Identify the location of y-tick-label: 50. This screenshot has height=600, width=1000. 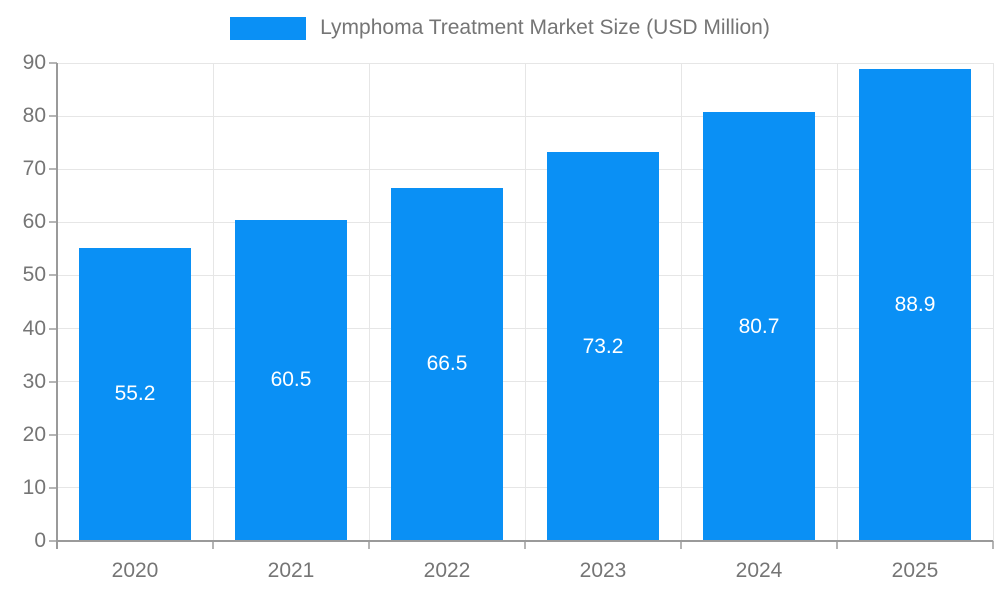
(34, 275).